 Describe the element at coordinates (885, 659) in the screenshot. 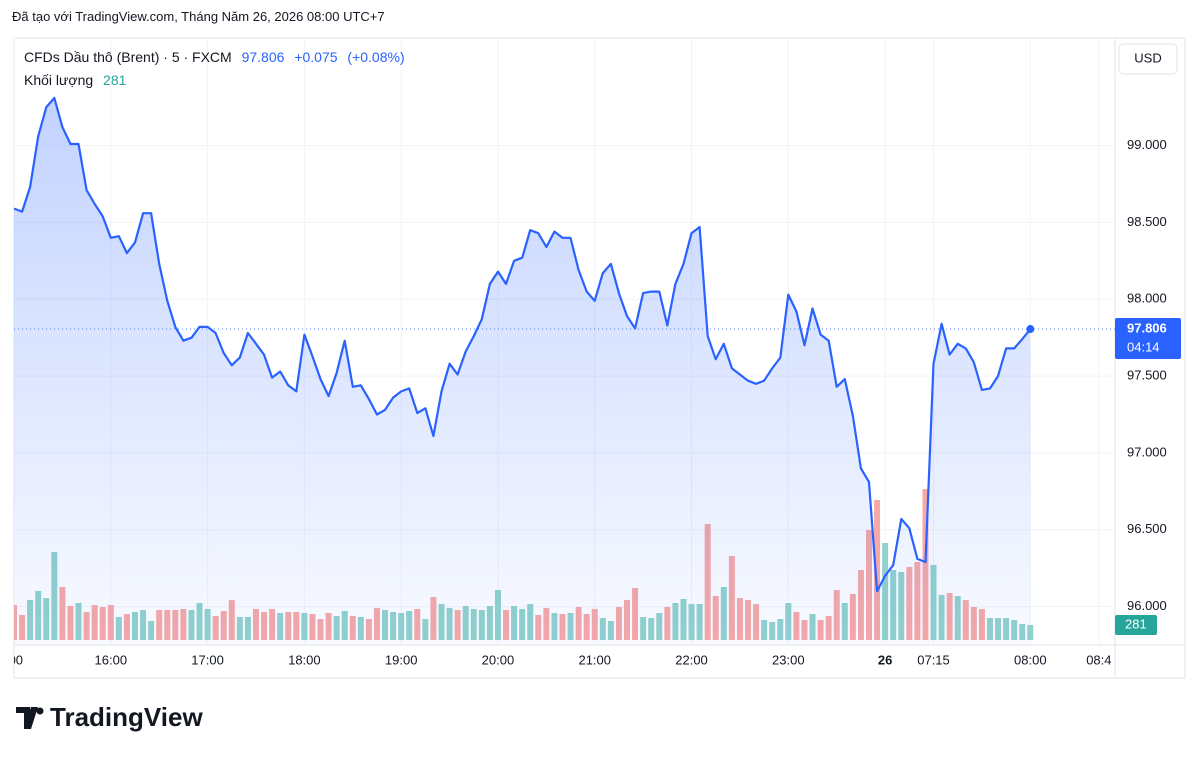

I see `x-tick-label: 26` at that location.